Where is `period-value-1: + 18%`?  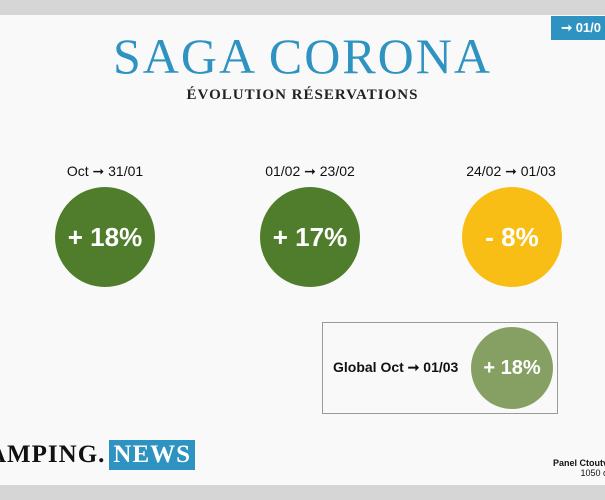 period-value-1: + 18% is located at coordinates (105, 236).